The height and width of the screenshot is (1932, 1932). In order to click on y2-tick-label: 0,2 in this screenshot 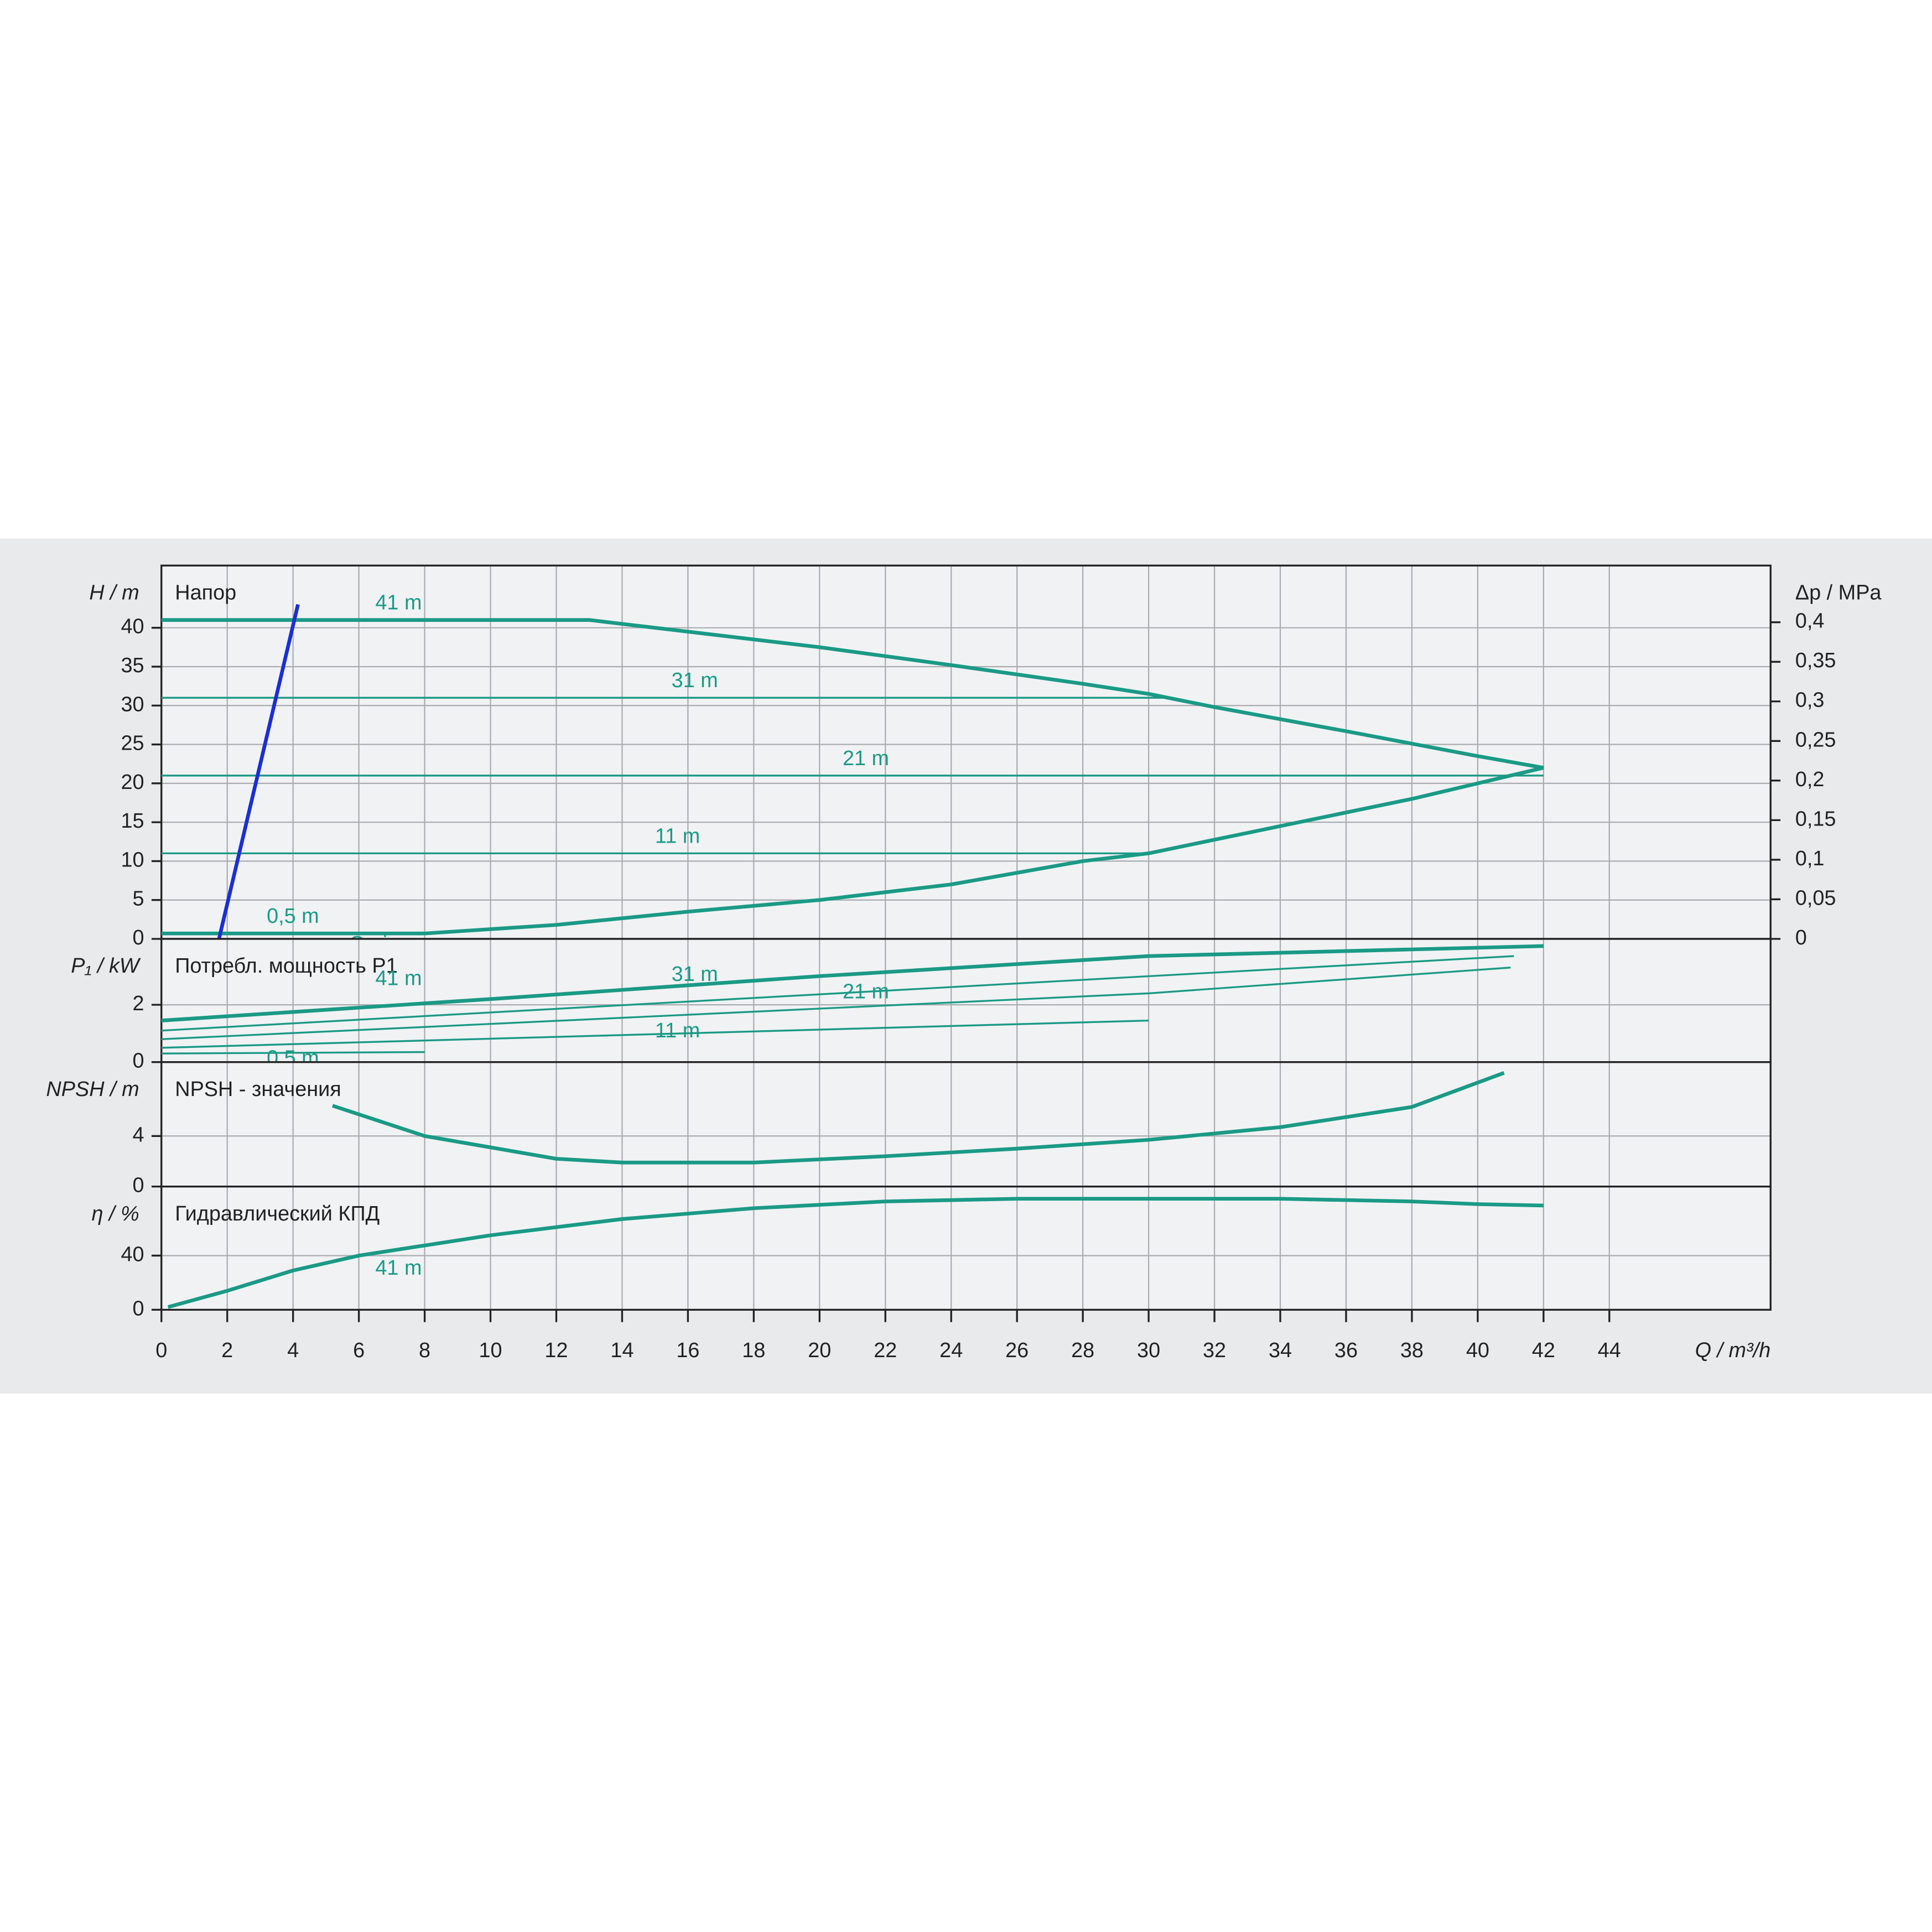, I will do `click(1810, 780)`.